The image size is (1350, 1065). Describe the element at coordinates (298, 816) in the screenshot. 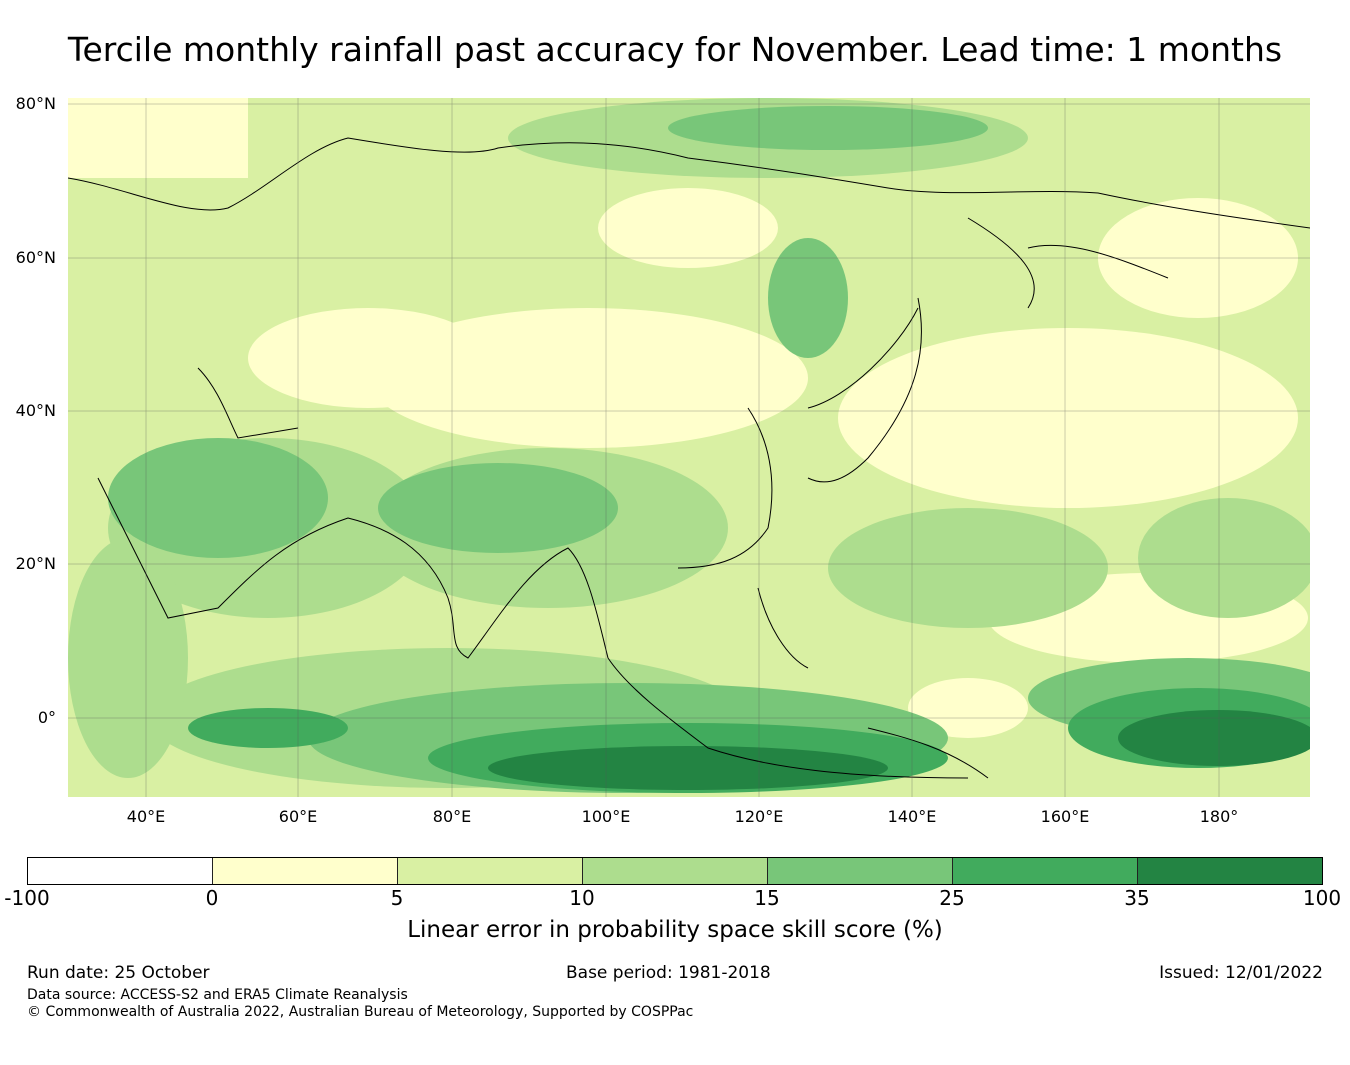

I see `lon-label-60e: 60°E` at that location.